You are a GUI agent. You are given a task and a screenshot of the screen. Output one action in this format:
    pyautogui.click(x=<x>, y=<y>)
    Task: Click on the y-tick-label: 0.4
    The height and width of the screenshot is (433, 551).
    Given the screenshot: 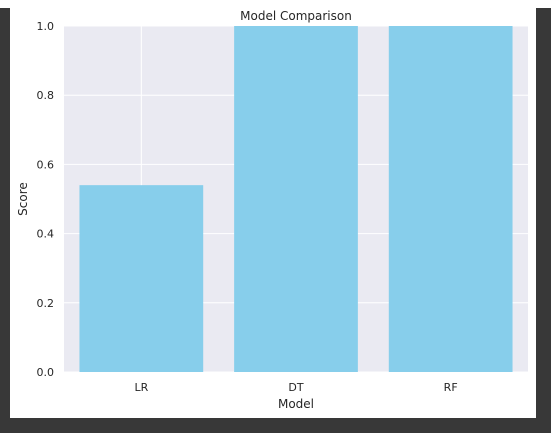 What is the action you would take?
    pyautogui.click(x=46, y=234)
    